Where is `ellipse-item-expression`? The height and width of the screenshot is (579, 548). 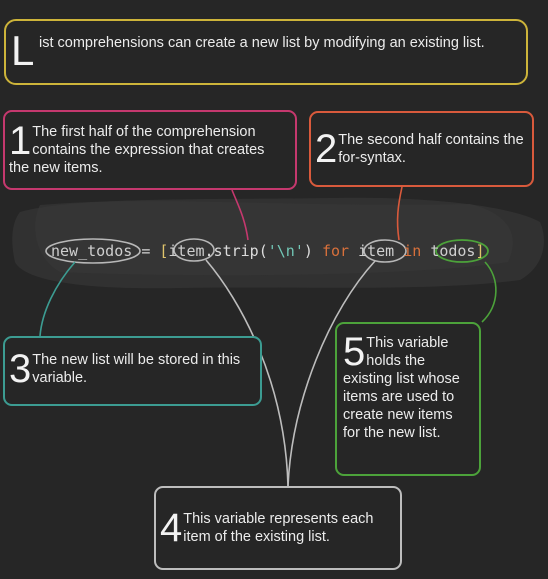
ellipse-item-expression is located at coordinates (194, 250).